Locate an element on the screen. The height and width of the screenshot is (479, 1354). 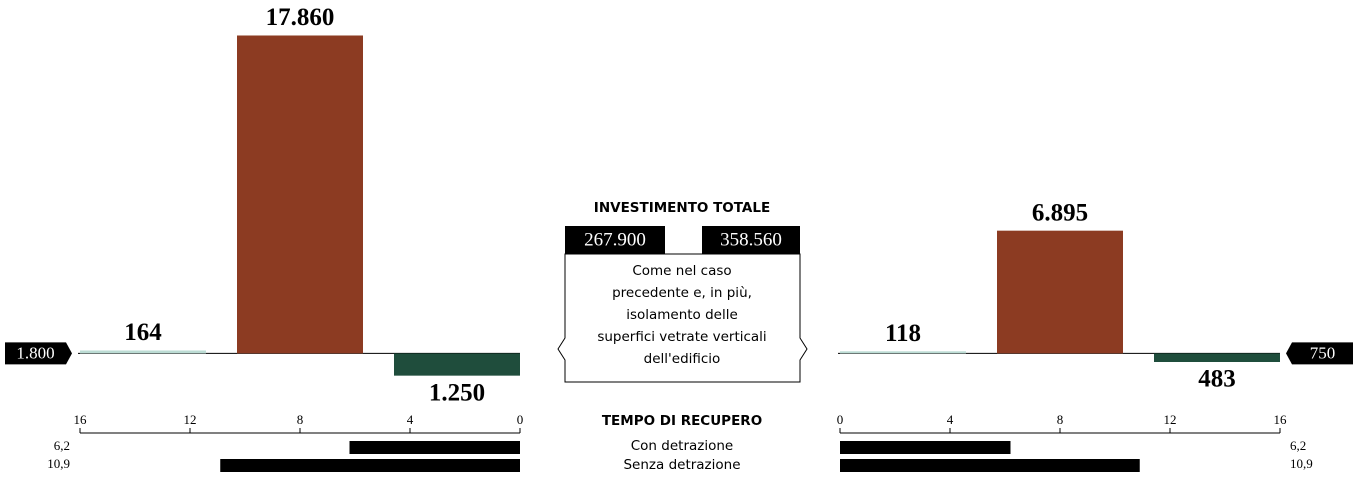
investment-value: 267.900 is located at coordinates (615, 239).